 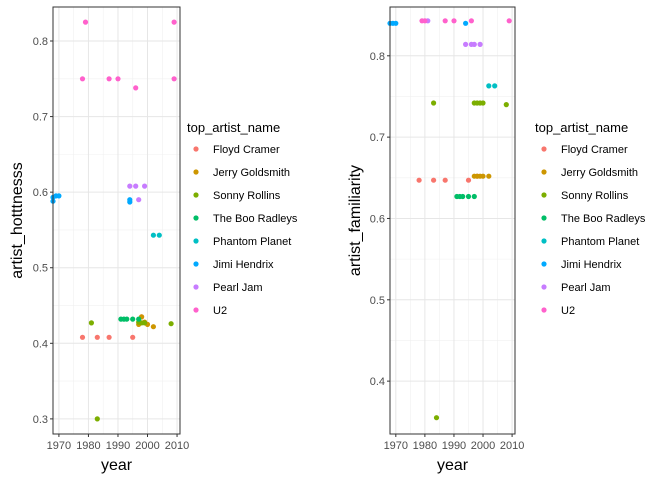 I want to click on y-axis-title: artist_familiarity, so click(x=355, y=220).